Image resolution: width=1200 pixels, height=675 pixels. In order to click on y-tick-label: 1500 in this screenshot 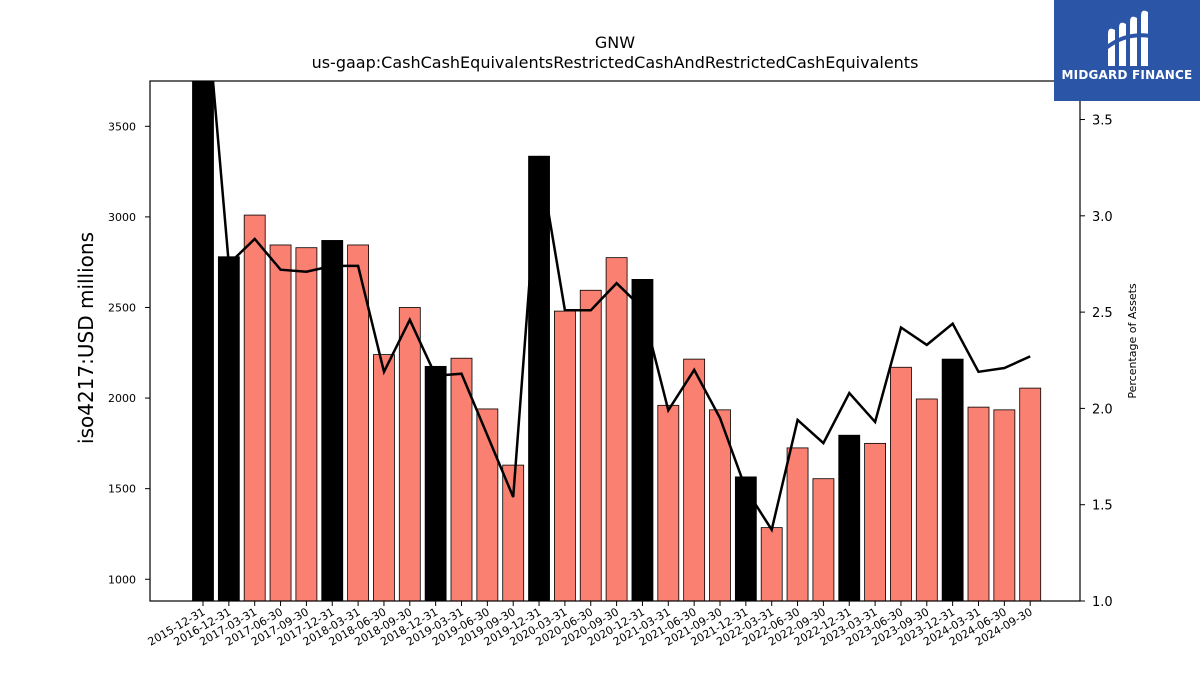, I will do `click(122, 489)`.